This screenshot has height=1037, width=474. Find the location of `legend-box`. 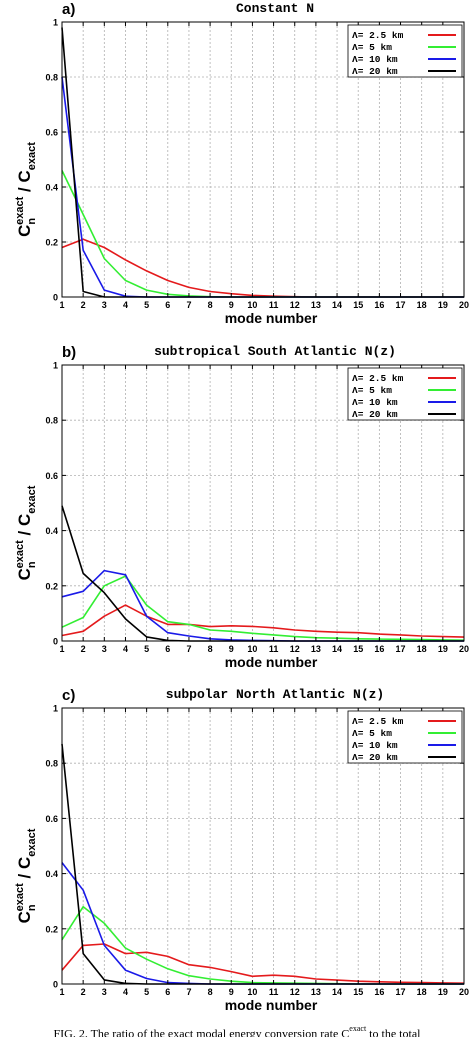

legend-box is located at coordinates (405, 394).